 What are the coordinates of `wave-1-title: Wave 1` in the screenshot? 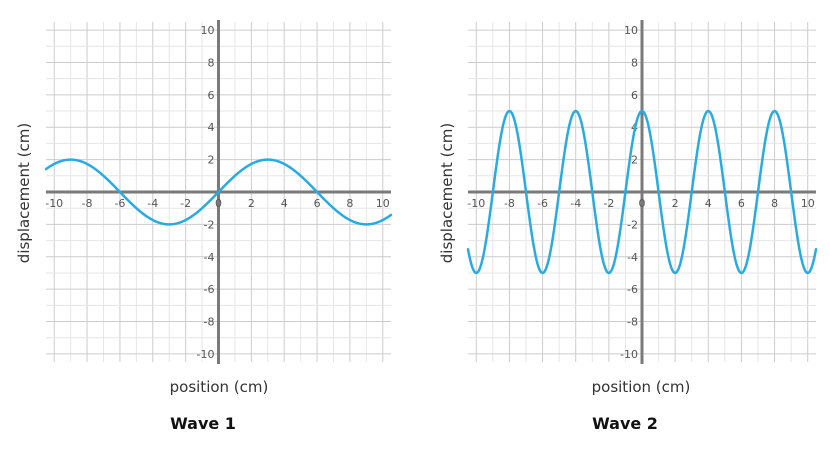 It's located at (203, 423).